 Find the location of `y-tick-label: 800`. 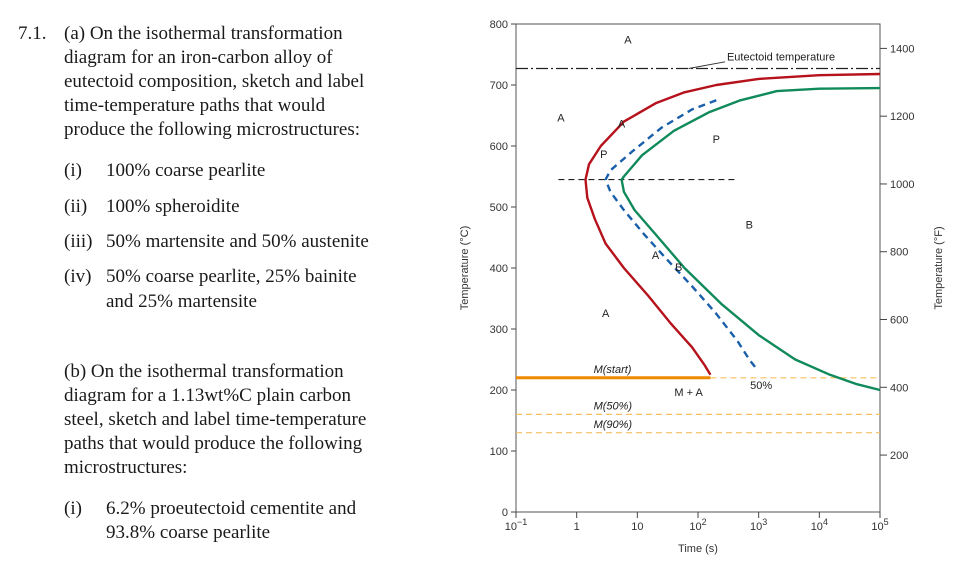

y-tick-label: 800 is located at coordinates (499, 25).